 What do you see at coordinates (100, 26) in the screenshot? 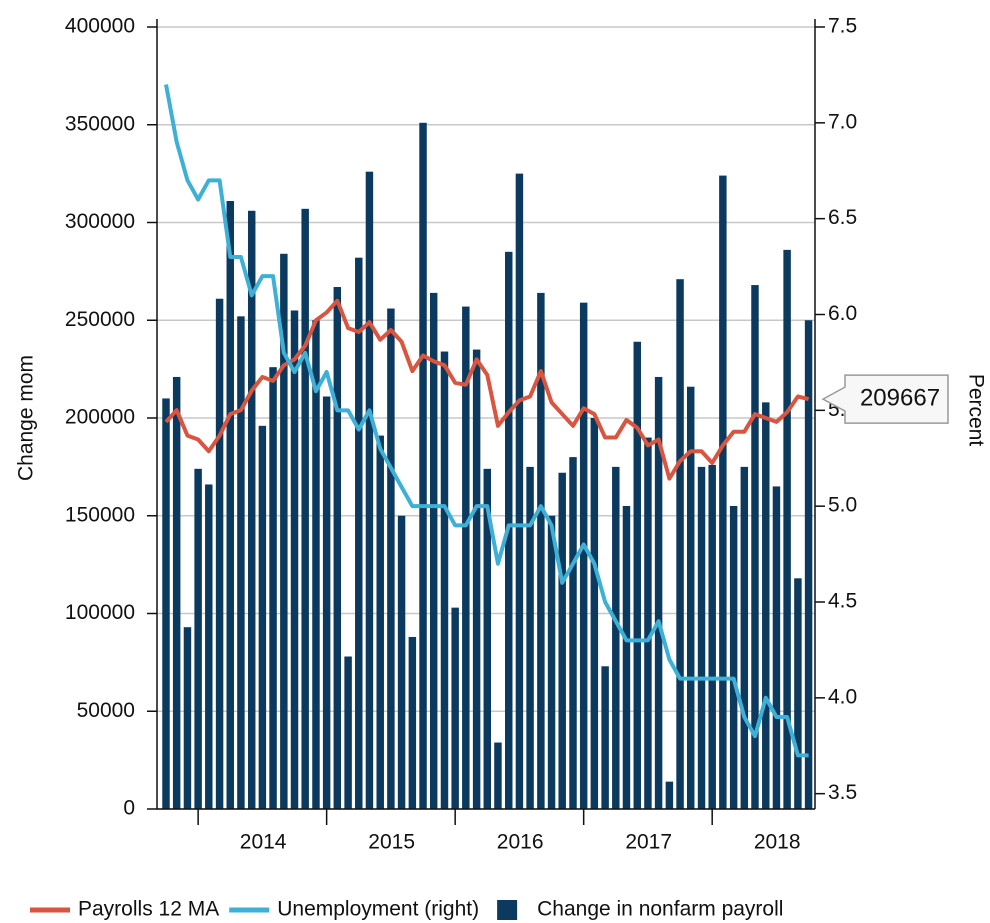
I see `y-tick-label: 400000` at bounding box center [100, 26].